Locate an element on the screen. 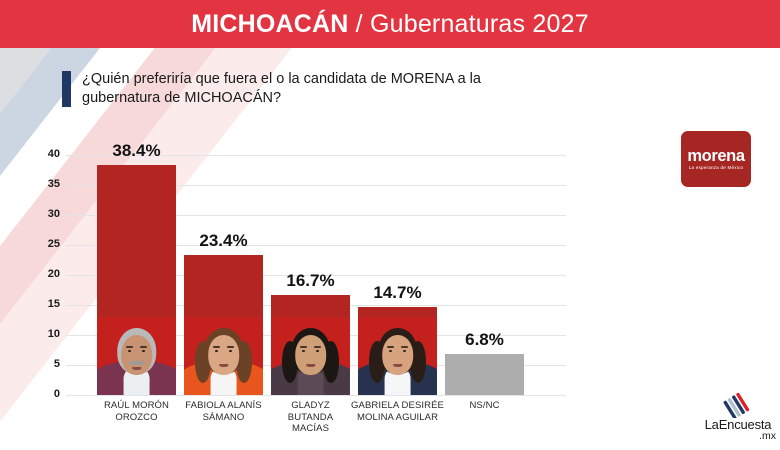  bar-value-label: 14.7% is located at coordinates (397, 292).